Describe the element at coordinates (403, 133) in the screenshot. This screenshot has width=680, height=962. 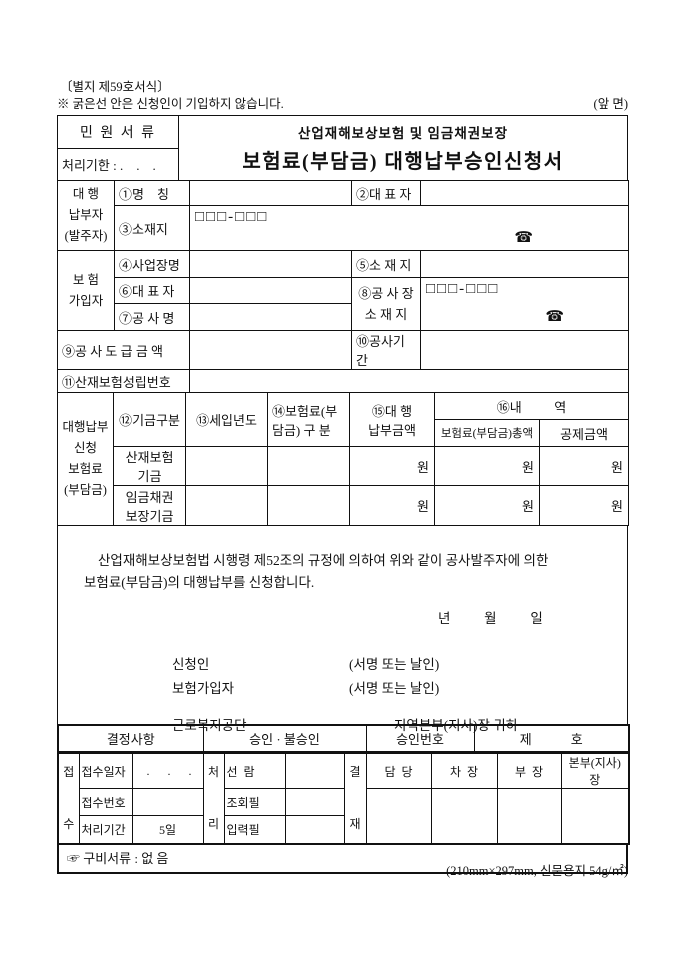
I see `form-subtitle: 산업재해보상보험 및 임금채권보장` at that location.